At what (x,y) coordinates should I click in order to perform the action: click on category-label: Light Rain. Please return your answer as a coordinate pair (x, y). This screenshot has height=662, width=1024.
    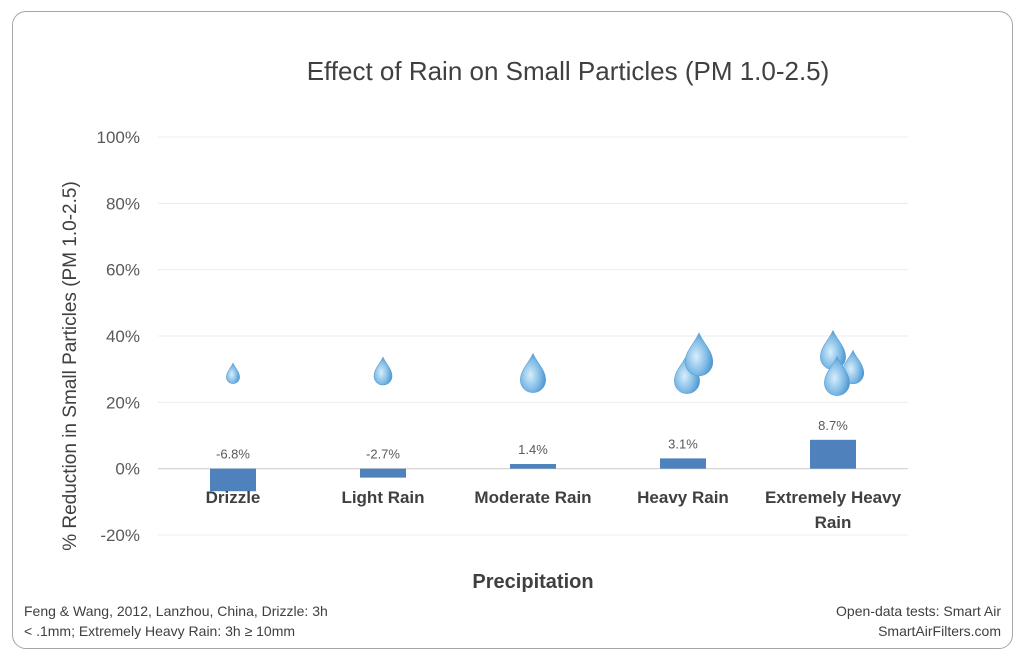
    Looking at the image, I should click on (382, 497).